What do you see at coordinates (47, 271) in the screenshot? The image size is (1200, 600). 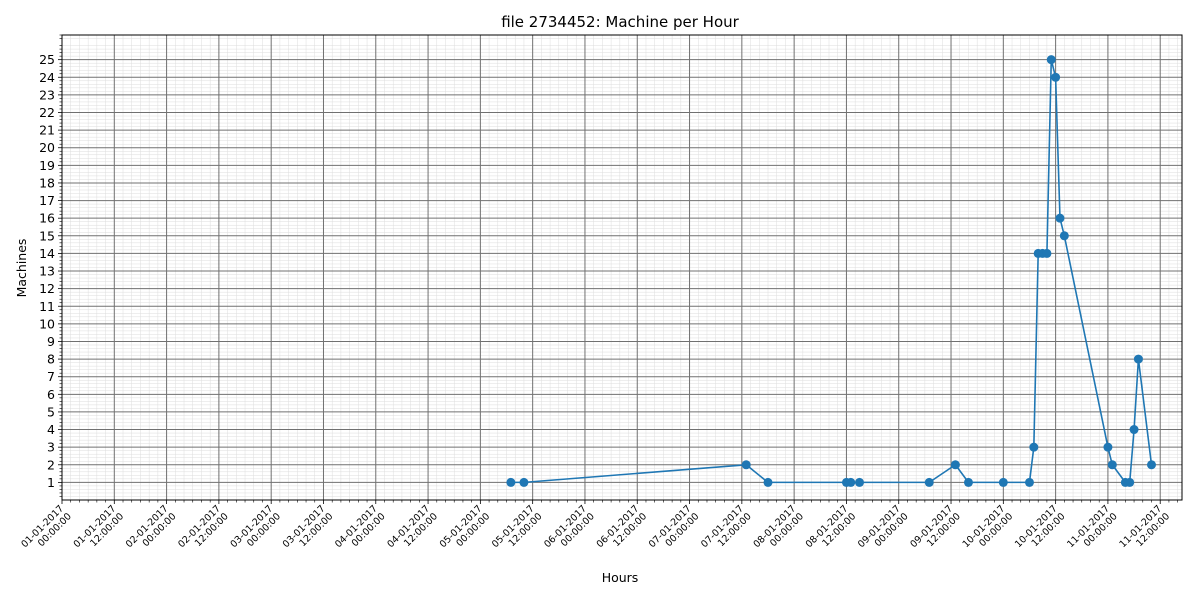 I see `y-tick-label: 13` at bounding box center [47, 271].